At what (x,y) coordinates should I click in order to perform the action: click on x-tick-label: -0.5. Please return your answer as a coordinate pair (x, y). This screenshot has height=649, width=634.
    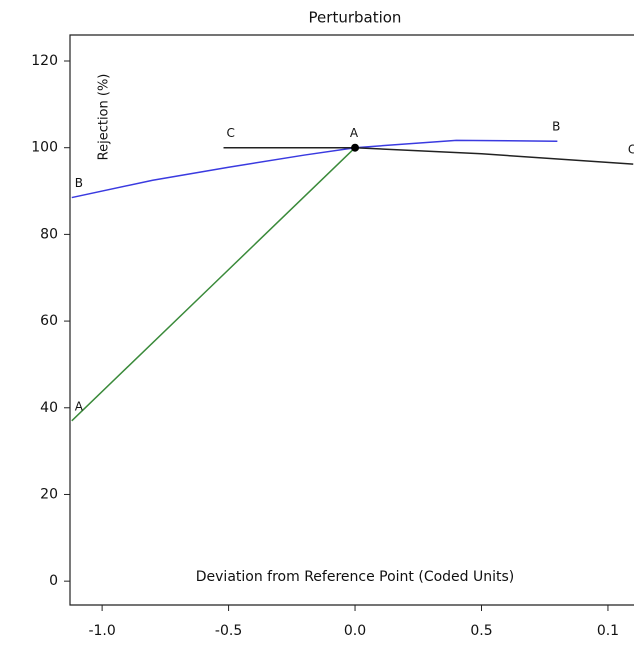
    Looking at the image, I should click on (228, 631).